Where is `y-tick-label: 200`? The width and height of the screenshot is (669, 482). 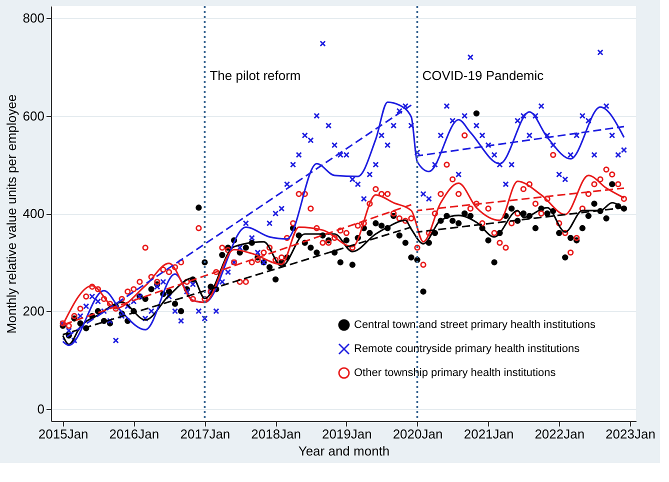
y-tick-label: 200 is located at coordinates (33, 311).